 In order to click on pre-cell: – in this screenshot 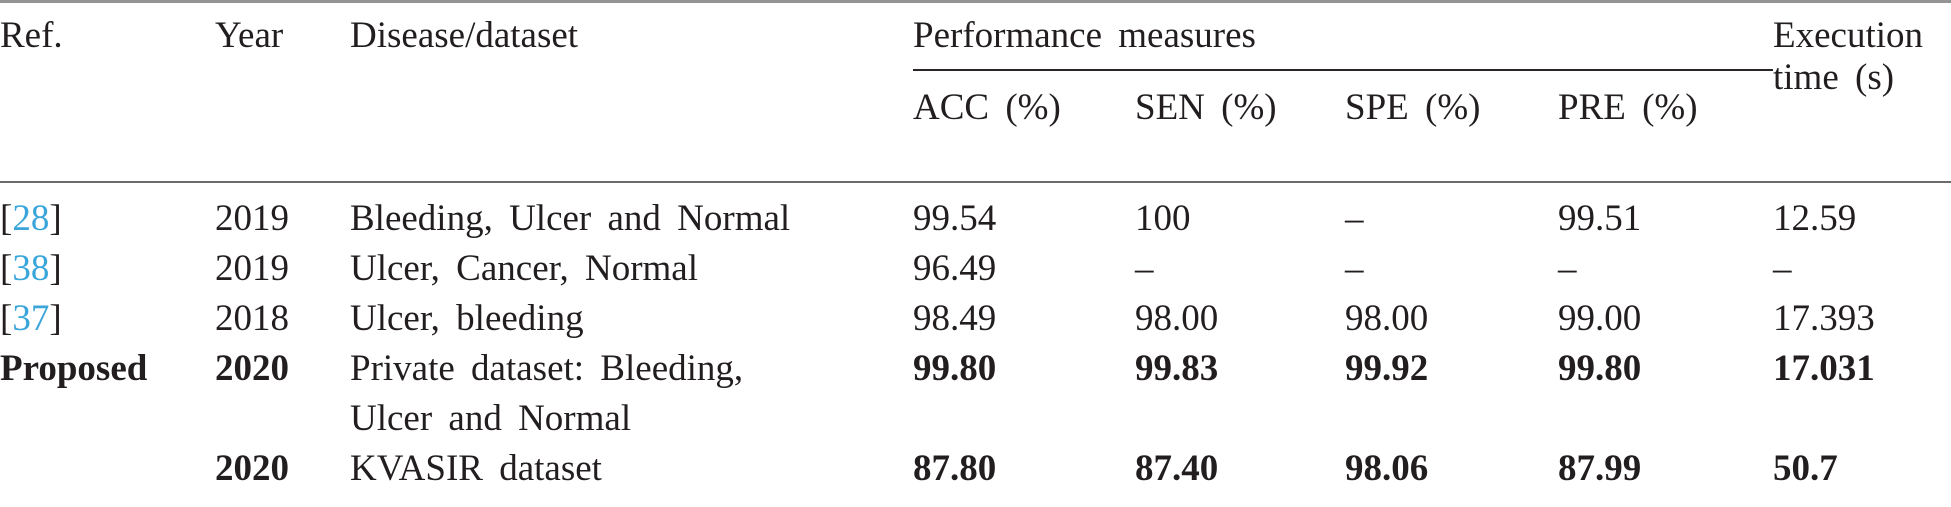, I will do `click(1567, 268)`.